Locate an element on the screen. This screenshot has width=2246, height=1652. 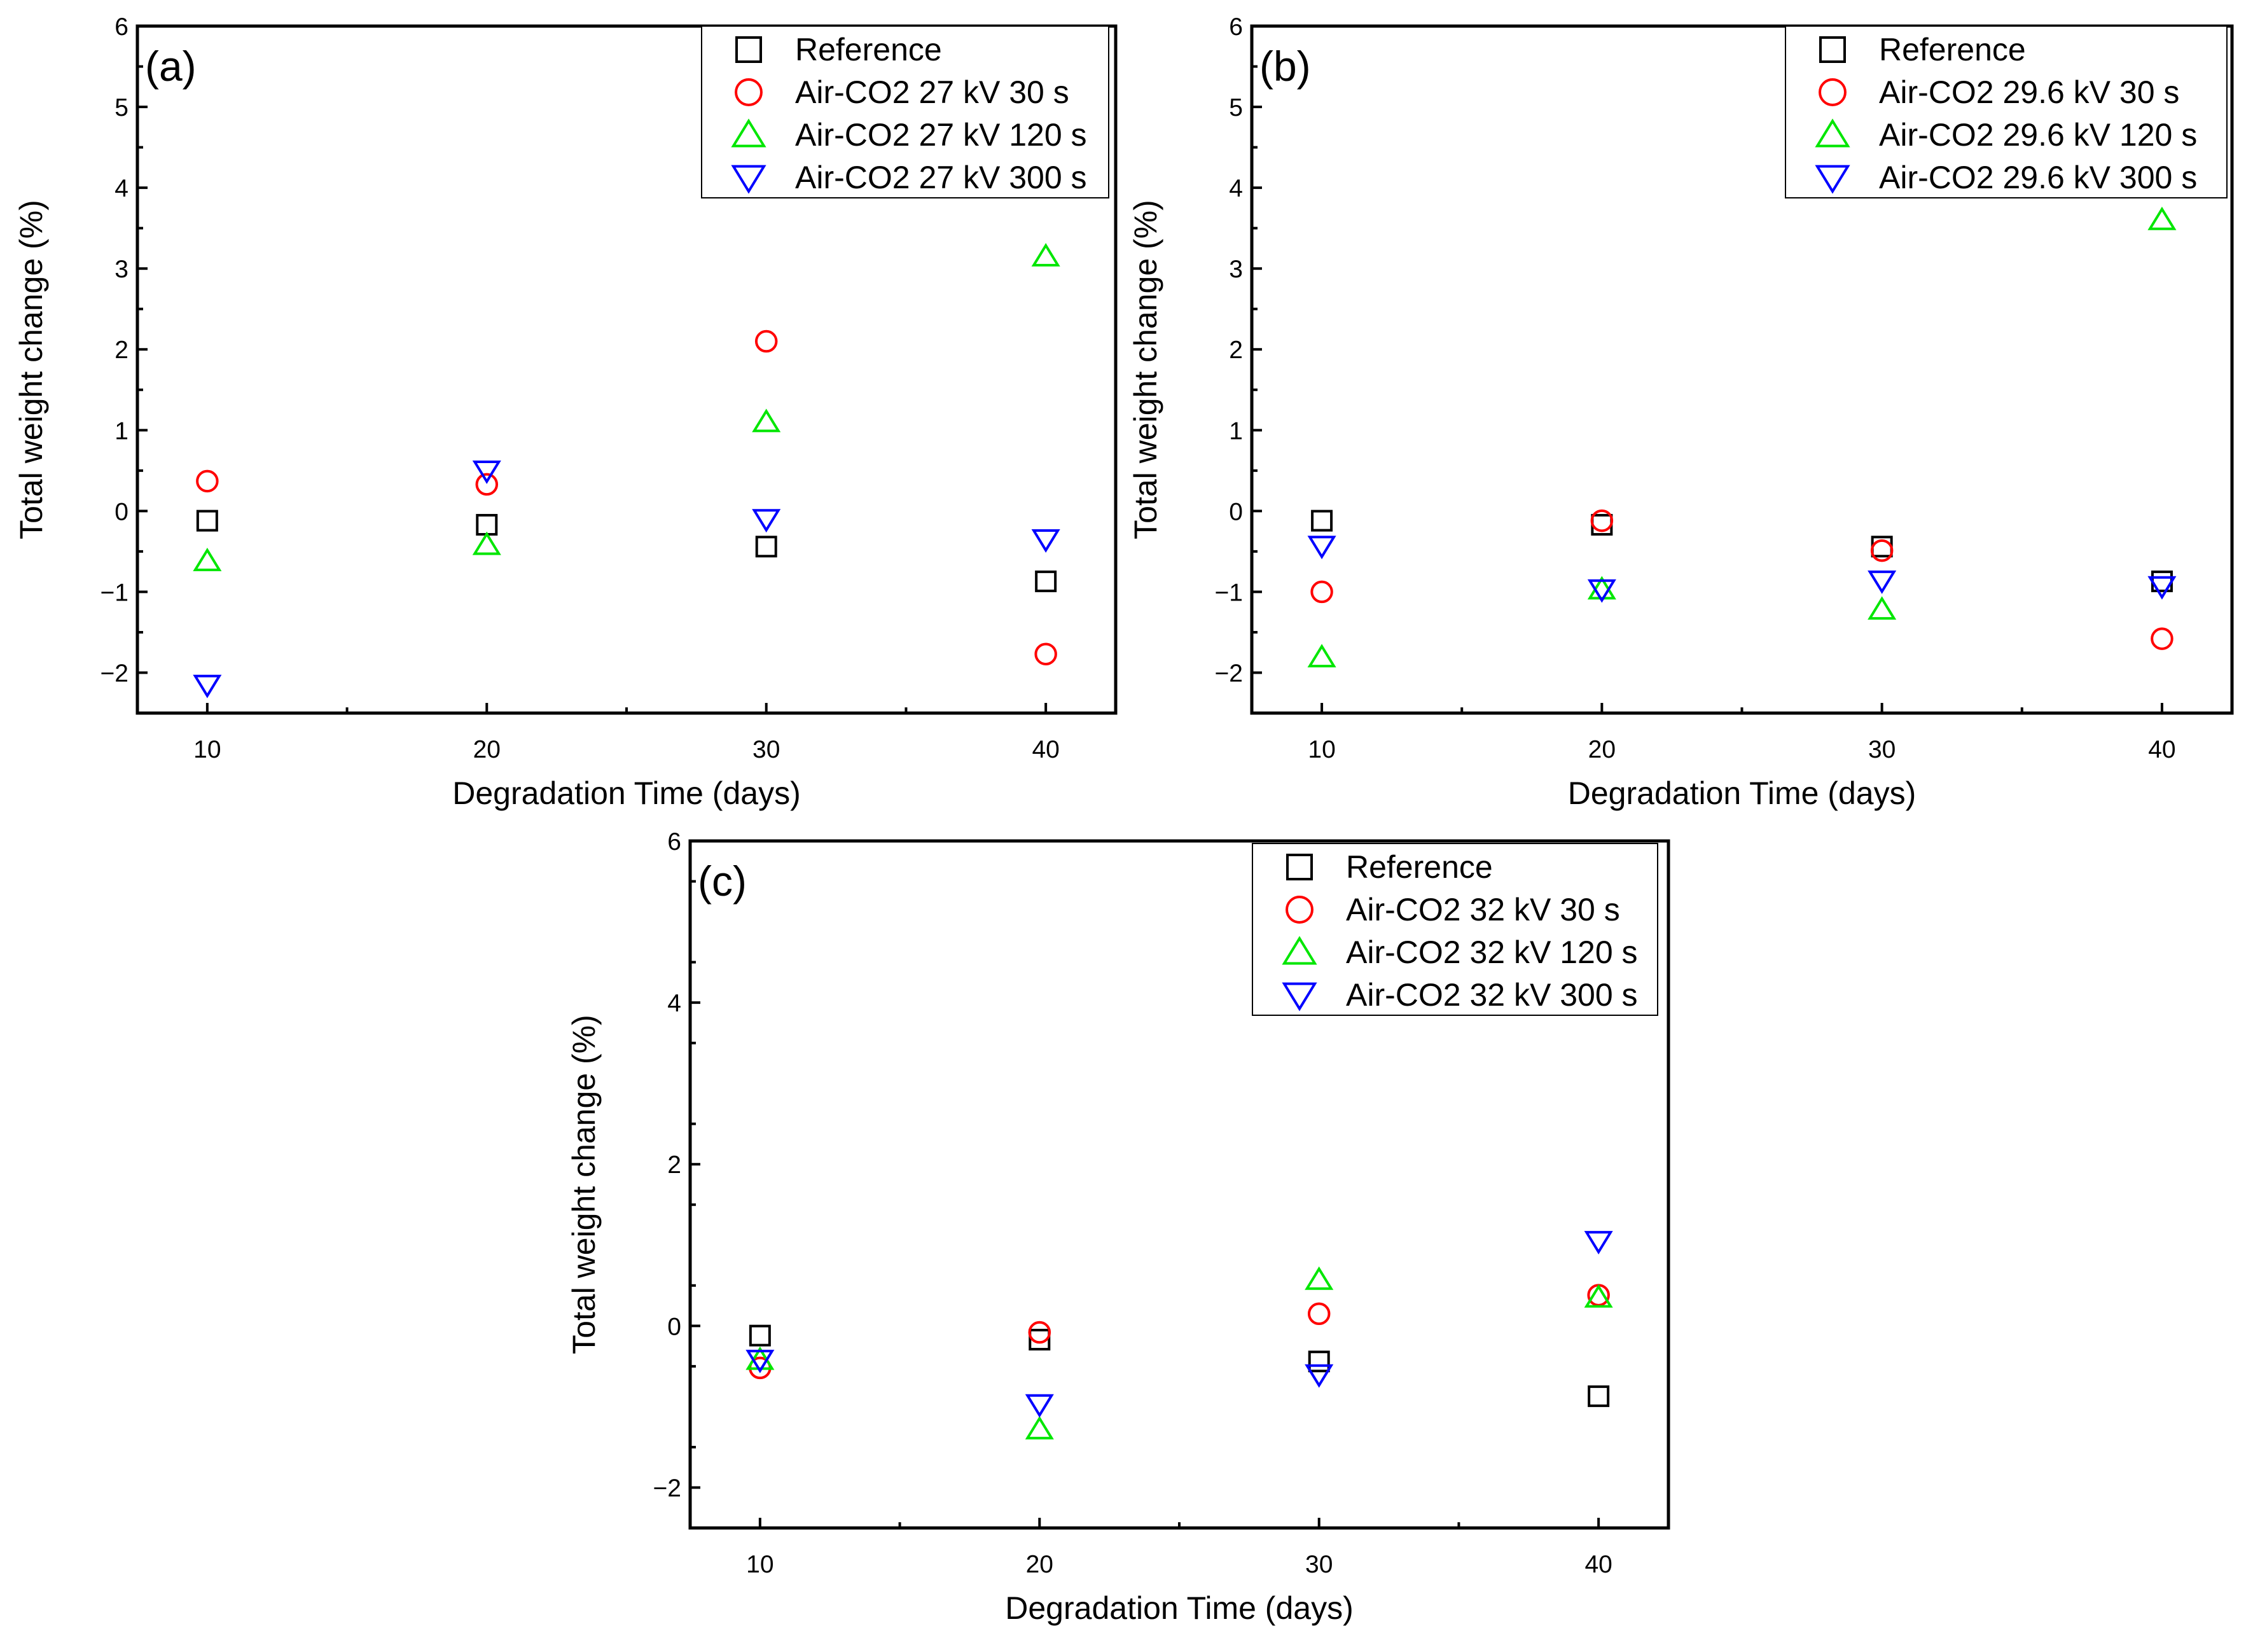
y-tick-label-a: −2 is located at coordinates (114, 673).